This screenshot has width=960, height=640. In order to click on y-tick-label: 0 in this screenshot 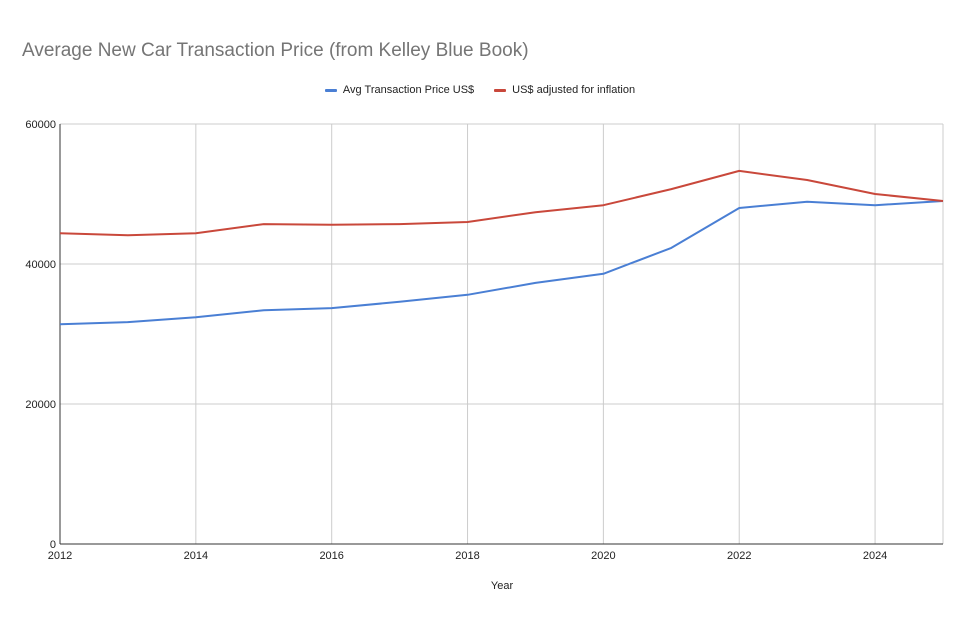, I will do `click(53, 545)`.